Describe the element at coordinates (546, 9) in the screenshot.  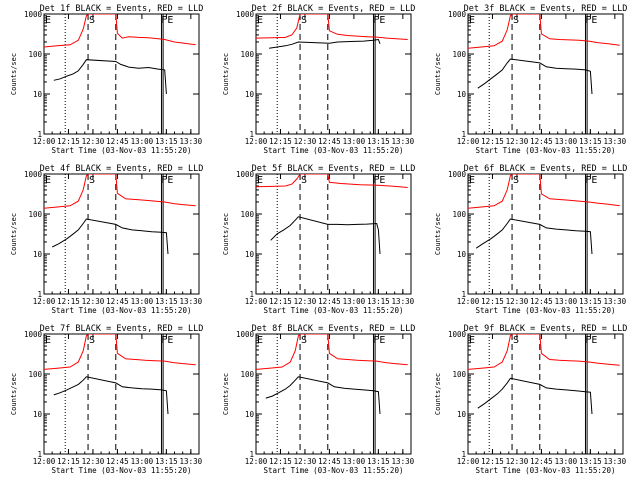
I see `panel-title: Det 3f BLACK = Events, RED = LLD` at that location.